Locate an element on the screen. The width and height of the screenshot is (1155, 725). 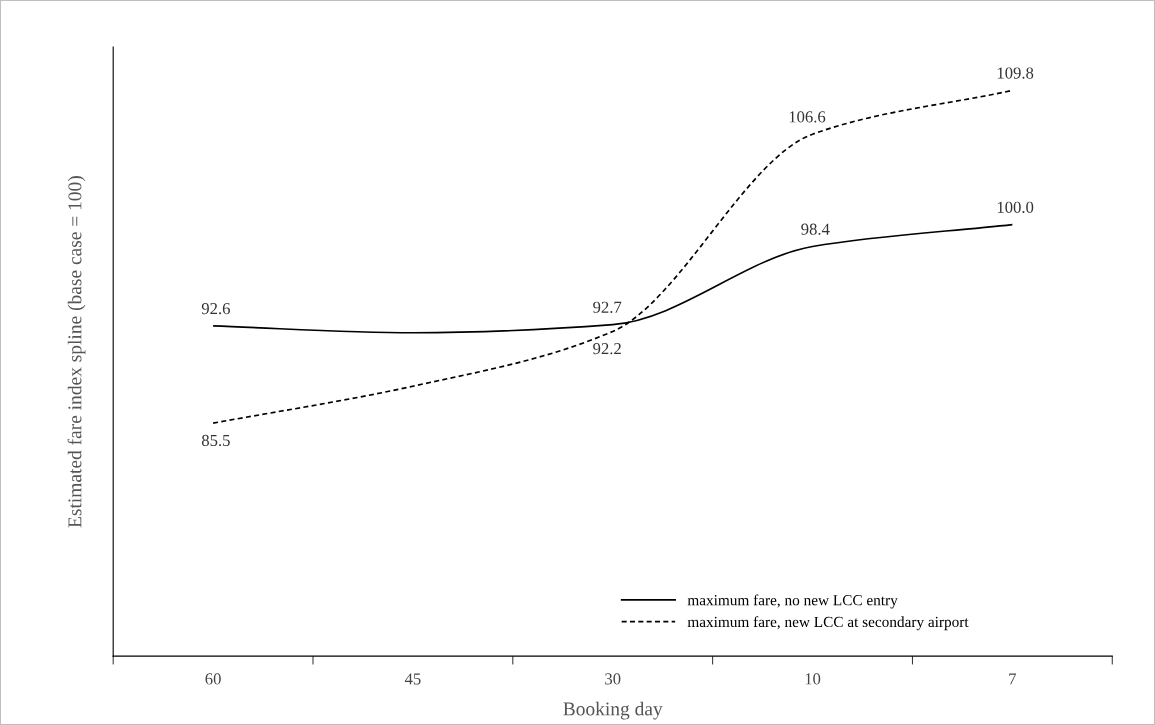
x-tick-label: 45 is located at coordinates (412, 679).